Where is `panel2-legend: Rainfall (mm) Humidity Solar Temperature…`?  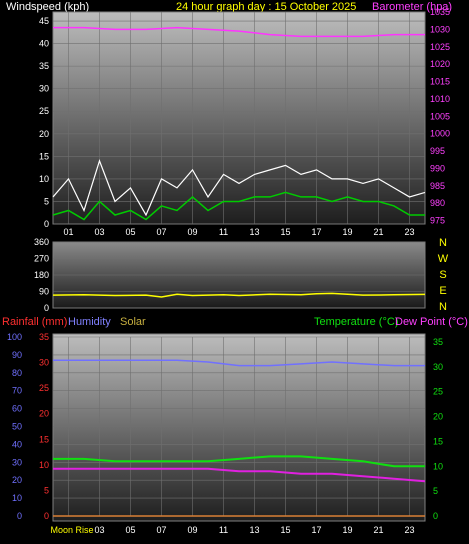
panel2-legend: Rainfall (mm) Humidity Solar Temperature… is located at coordinates (235, 322).